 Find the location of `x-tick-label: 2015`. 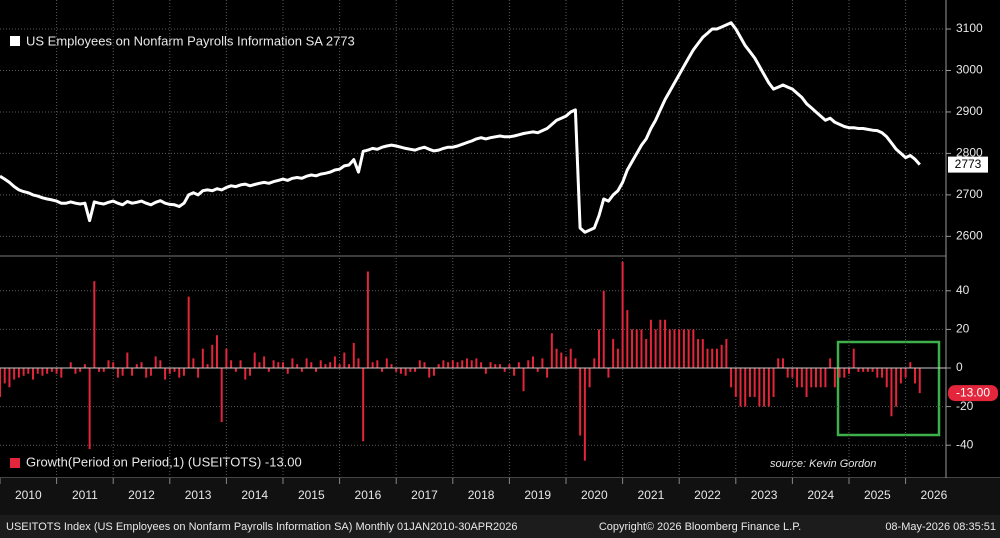

x-tick-label: 2015 is located at coordinates (311, 495).